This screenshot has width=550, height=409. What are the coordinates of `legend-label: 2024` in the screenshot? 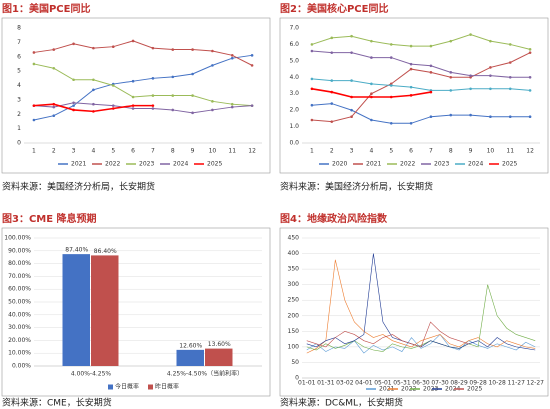 It's located at (475, 164).